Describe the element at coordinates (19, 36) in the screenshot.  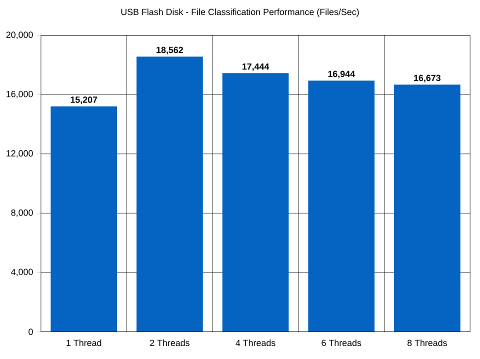
I see `y-tick-label: 20,000` at that location.